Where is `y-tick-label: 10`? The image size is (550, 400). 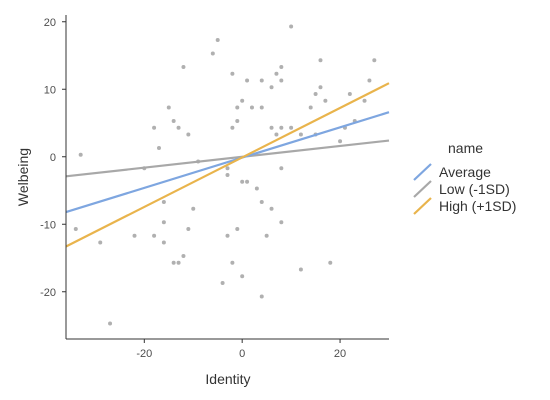
y-tick-label: 10 is located at coordinates (50, 90).